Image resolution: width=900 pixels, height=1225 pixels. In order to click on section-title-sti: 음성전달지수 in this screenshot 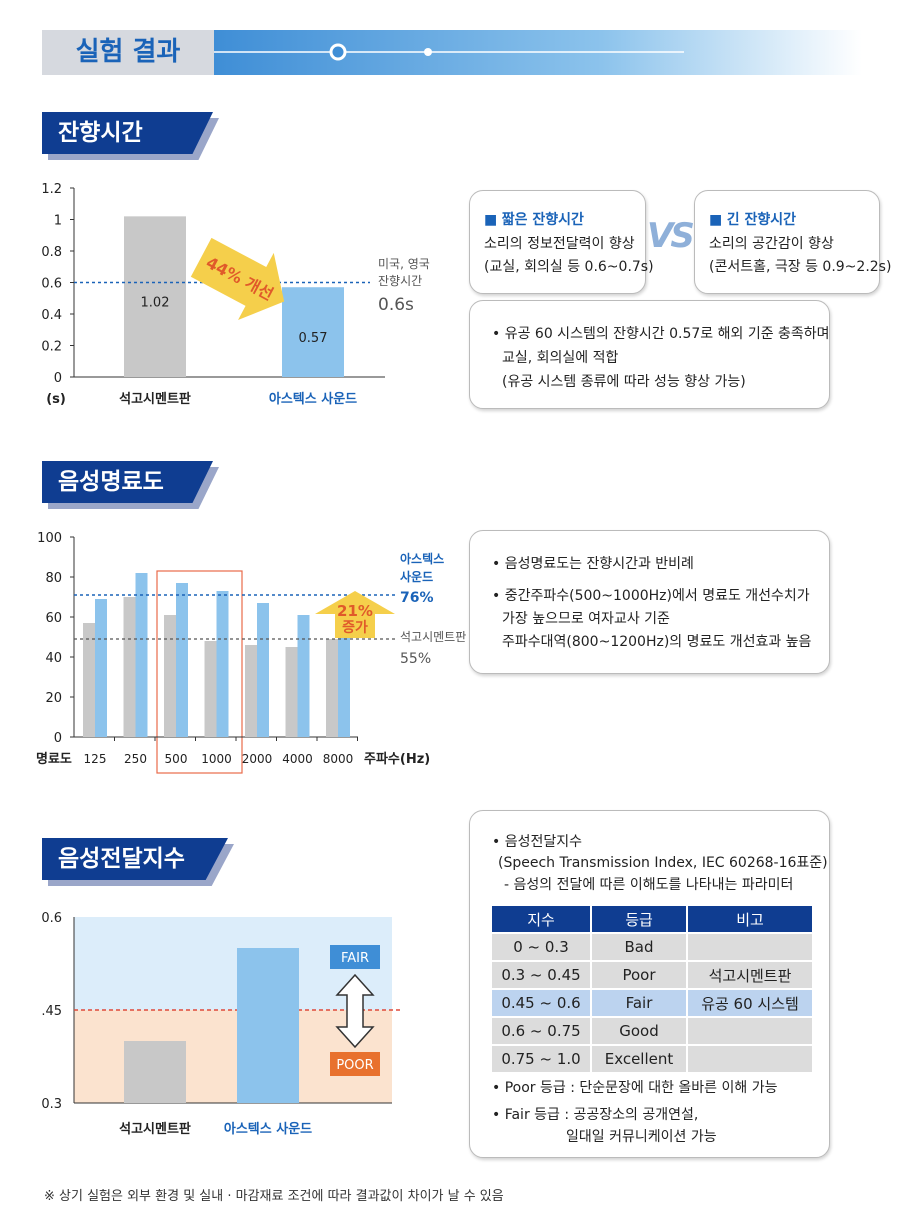, I will do `click(138, 862)`.